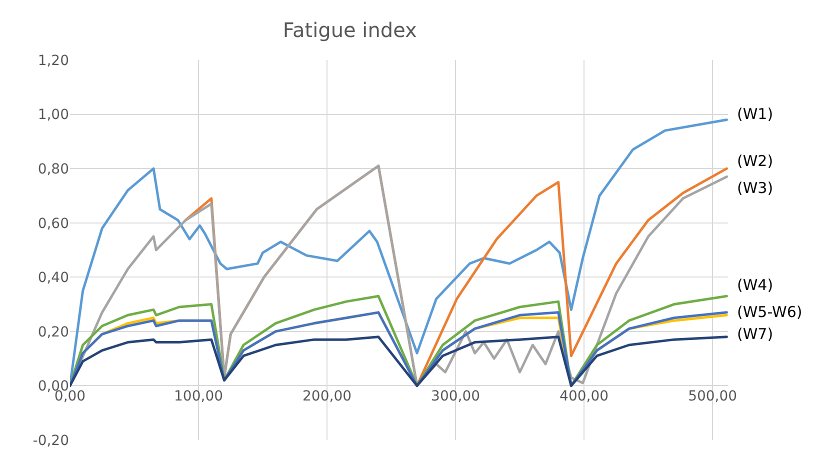 Image resolution: width=833 pixels, height=460 pixels. What do you see at coordinates (50, 440) in the screenshot?
I see `y-tick-label: -0,20` at bounding box center [50, 440].